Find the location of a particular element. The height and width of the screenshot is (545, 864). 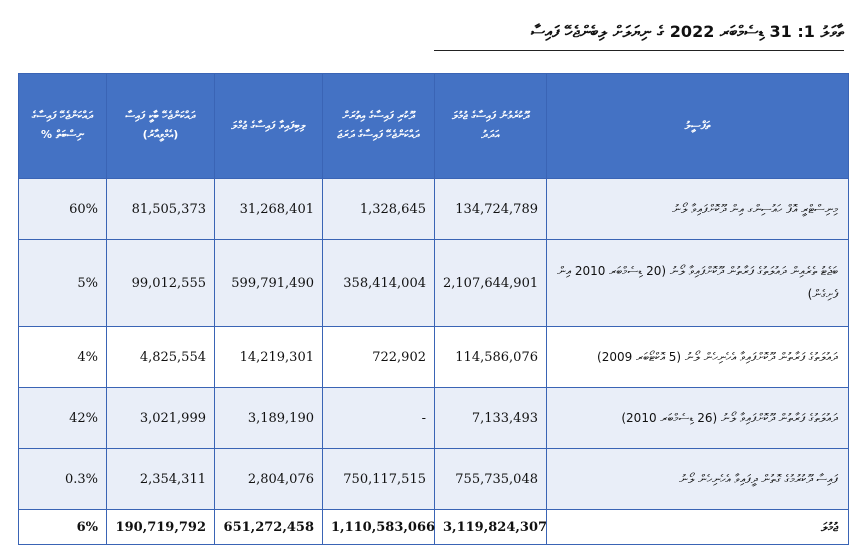

header-issued: ދޫކުރެވުނު ފައިސާގެ ޖުމުލަ އަދަދު is located at coordinates (490, 126).